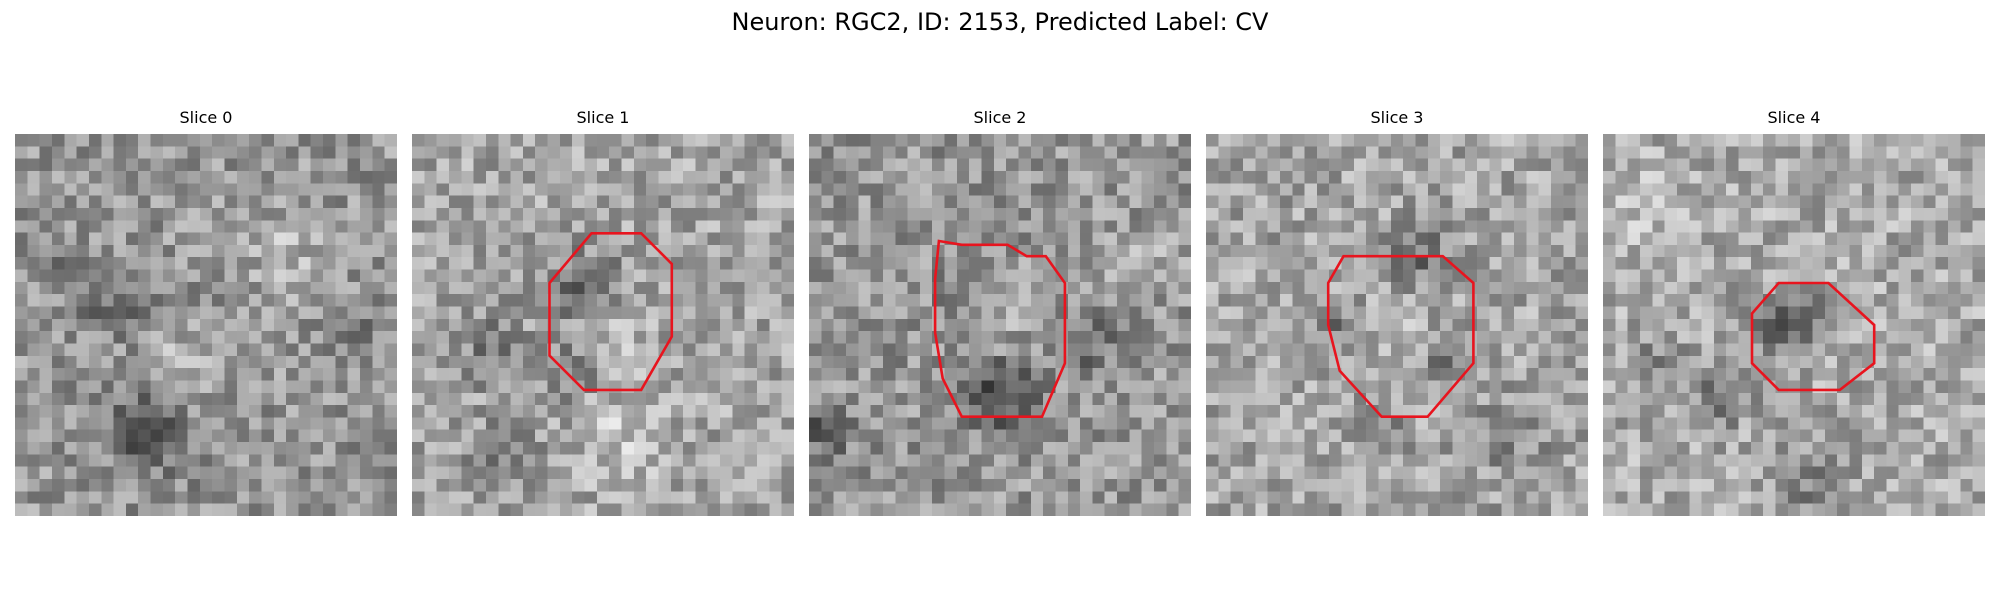 The width and height of the screenshot is (2000, 600). What do you see at coordinates (1000, 117) in the screenshot?
I see `slice-title-2: Slice 2` at bounding box center [1000, 117].